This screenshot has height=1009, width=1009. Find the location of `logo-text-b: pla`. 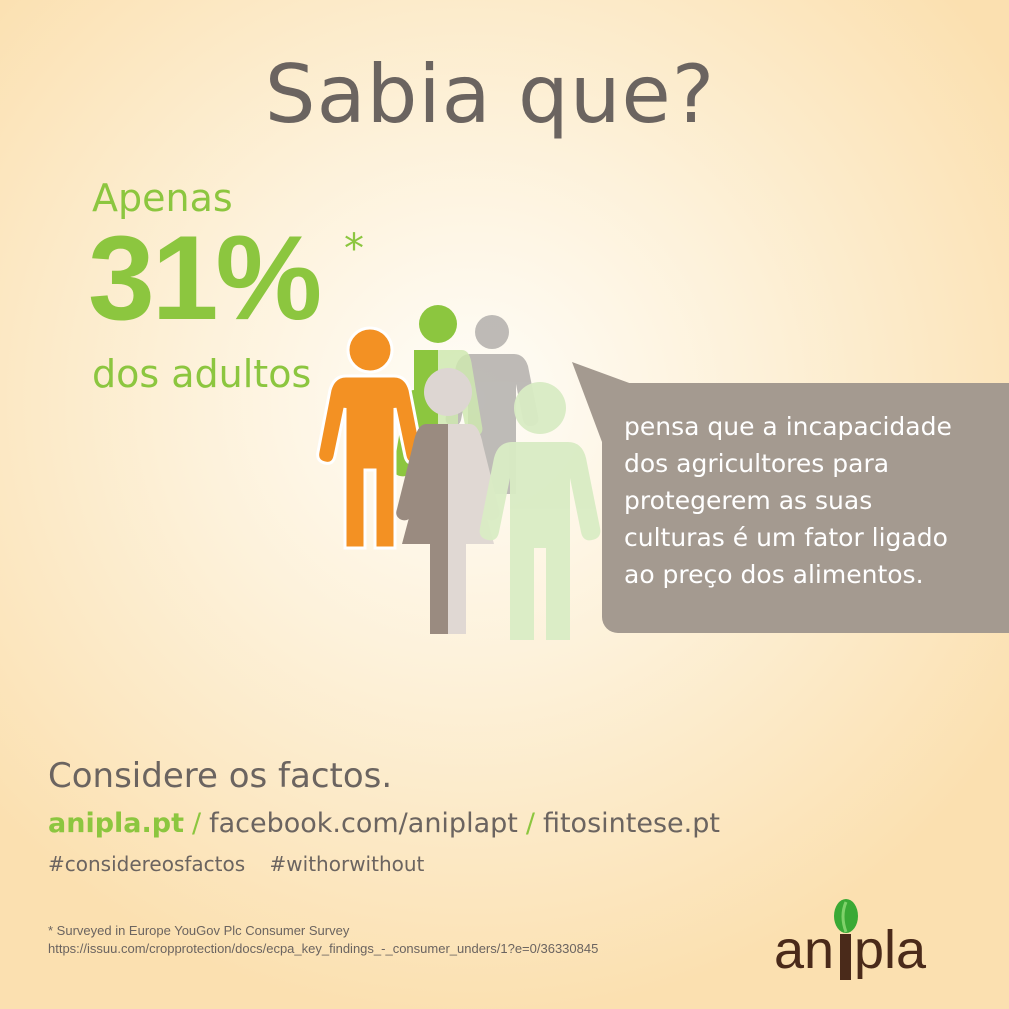

logo-text-b: pla is located at coordinates (890, 950).